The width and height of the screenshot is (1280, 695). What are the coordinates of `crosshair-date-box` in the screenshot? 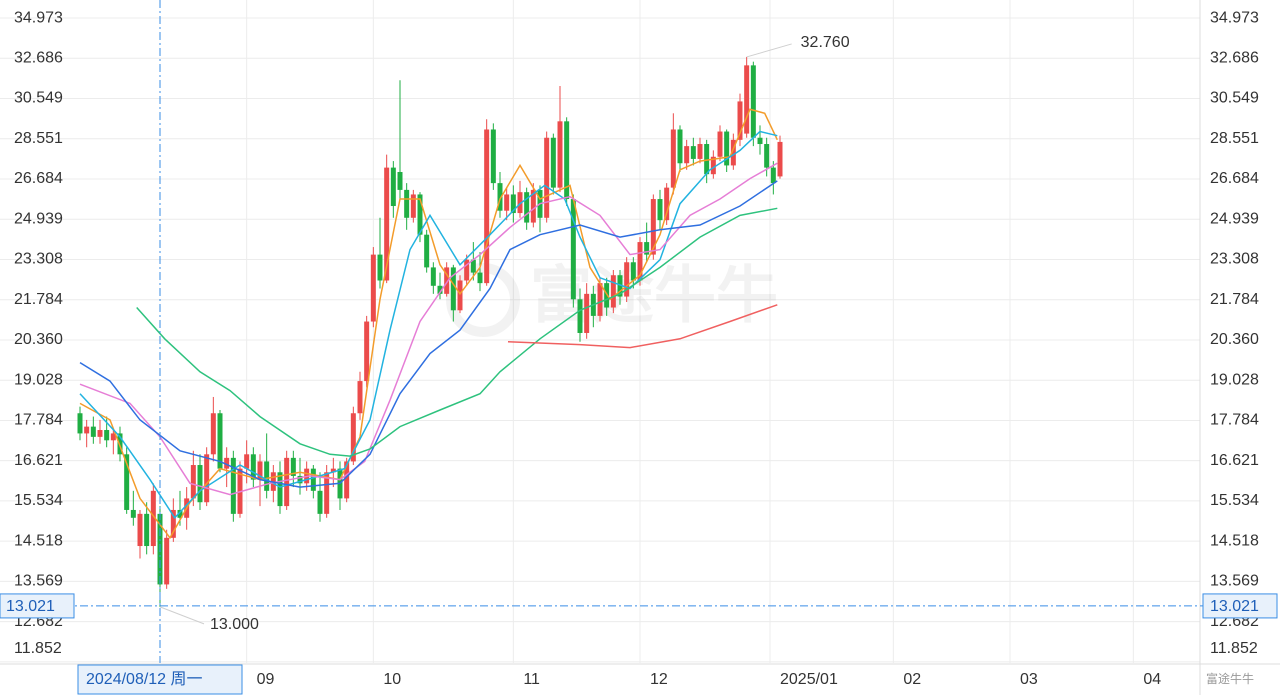 It's located at (160, 679).